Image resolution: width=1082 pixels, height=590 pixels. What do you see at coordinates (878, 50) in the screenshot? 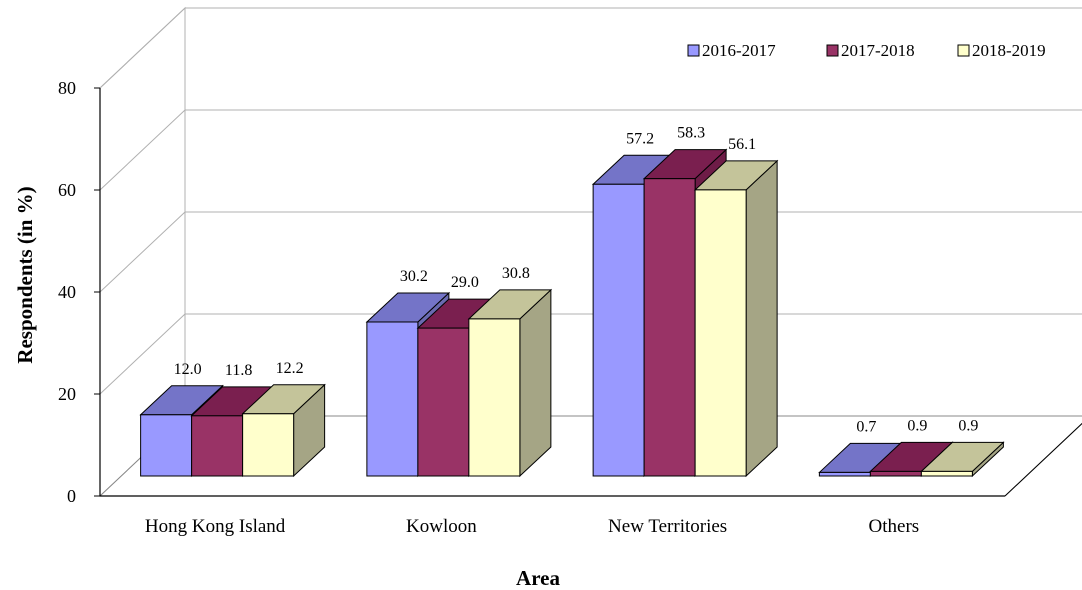
I see `legend-label: 2017-2018` at bounding box center [878, 50].